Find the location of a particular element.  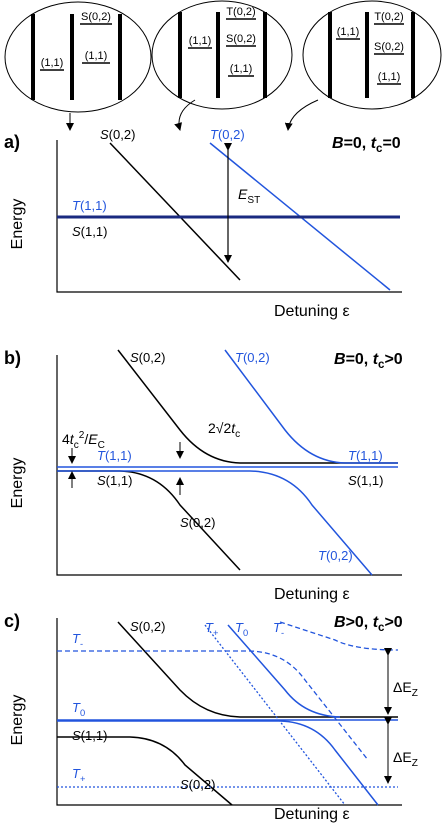

label-part: 4 is located at coordinates (66, 439).